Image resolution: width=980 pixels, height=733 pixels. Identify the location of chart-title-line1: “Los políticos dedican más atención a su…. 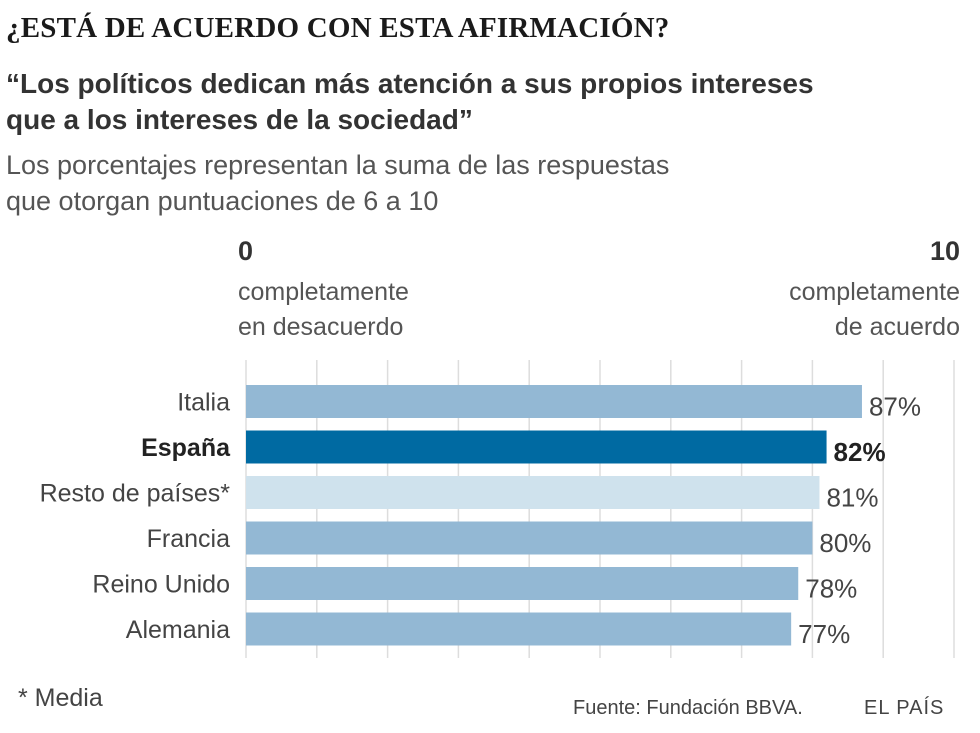
(410, 83).